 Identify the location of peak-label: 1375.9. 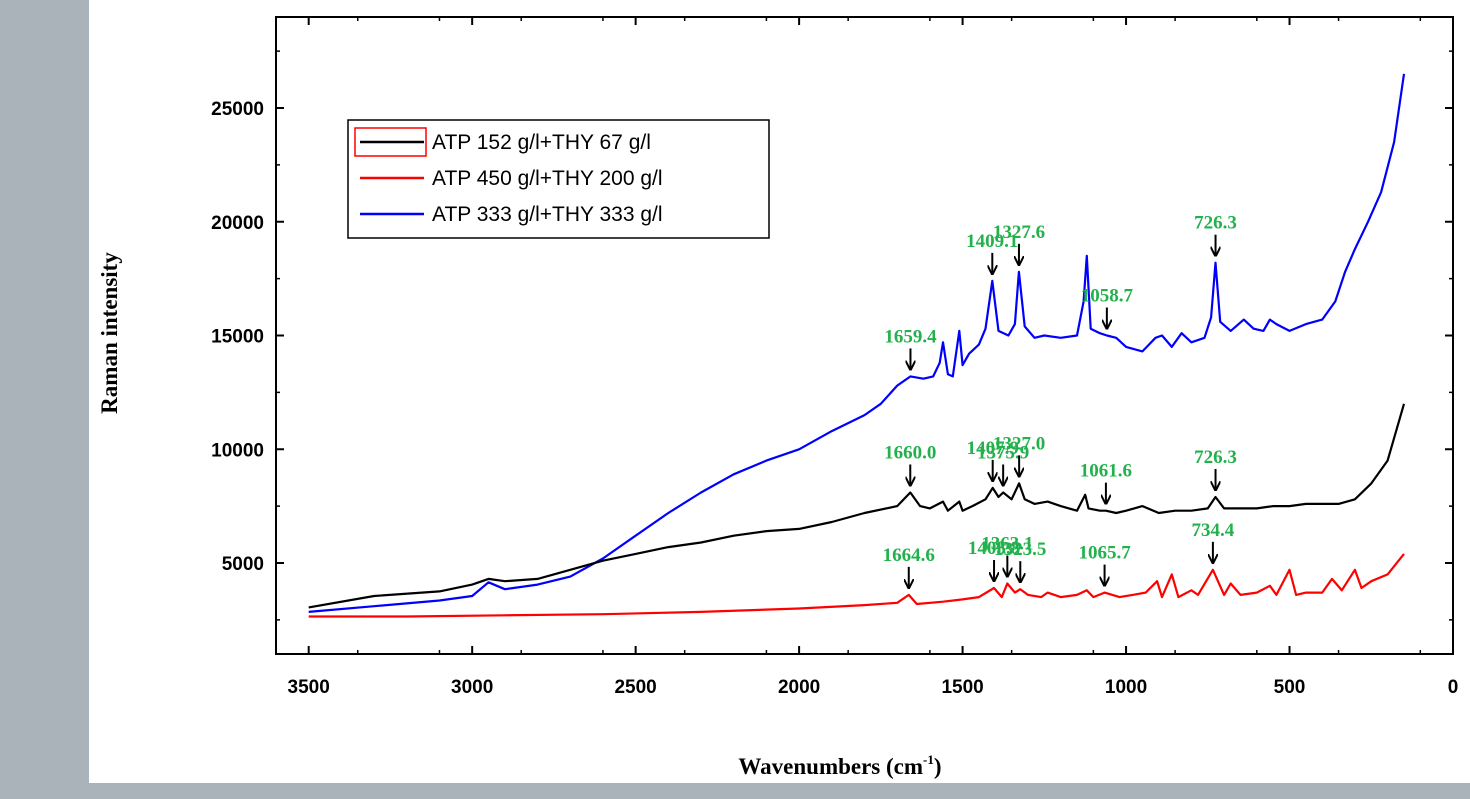
(1003, 452).